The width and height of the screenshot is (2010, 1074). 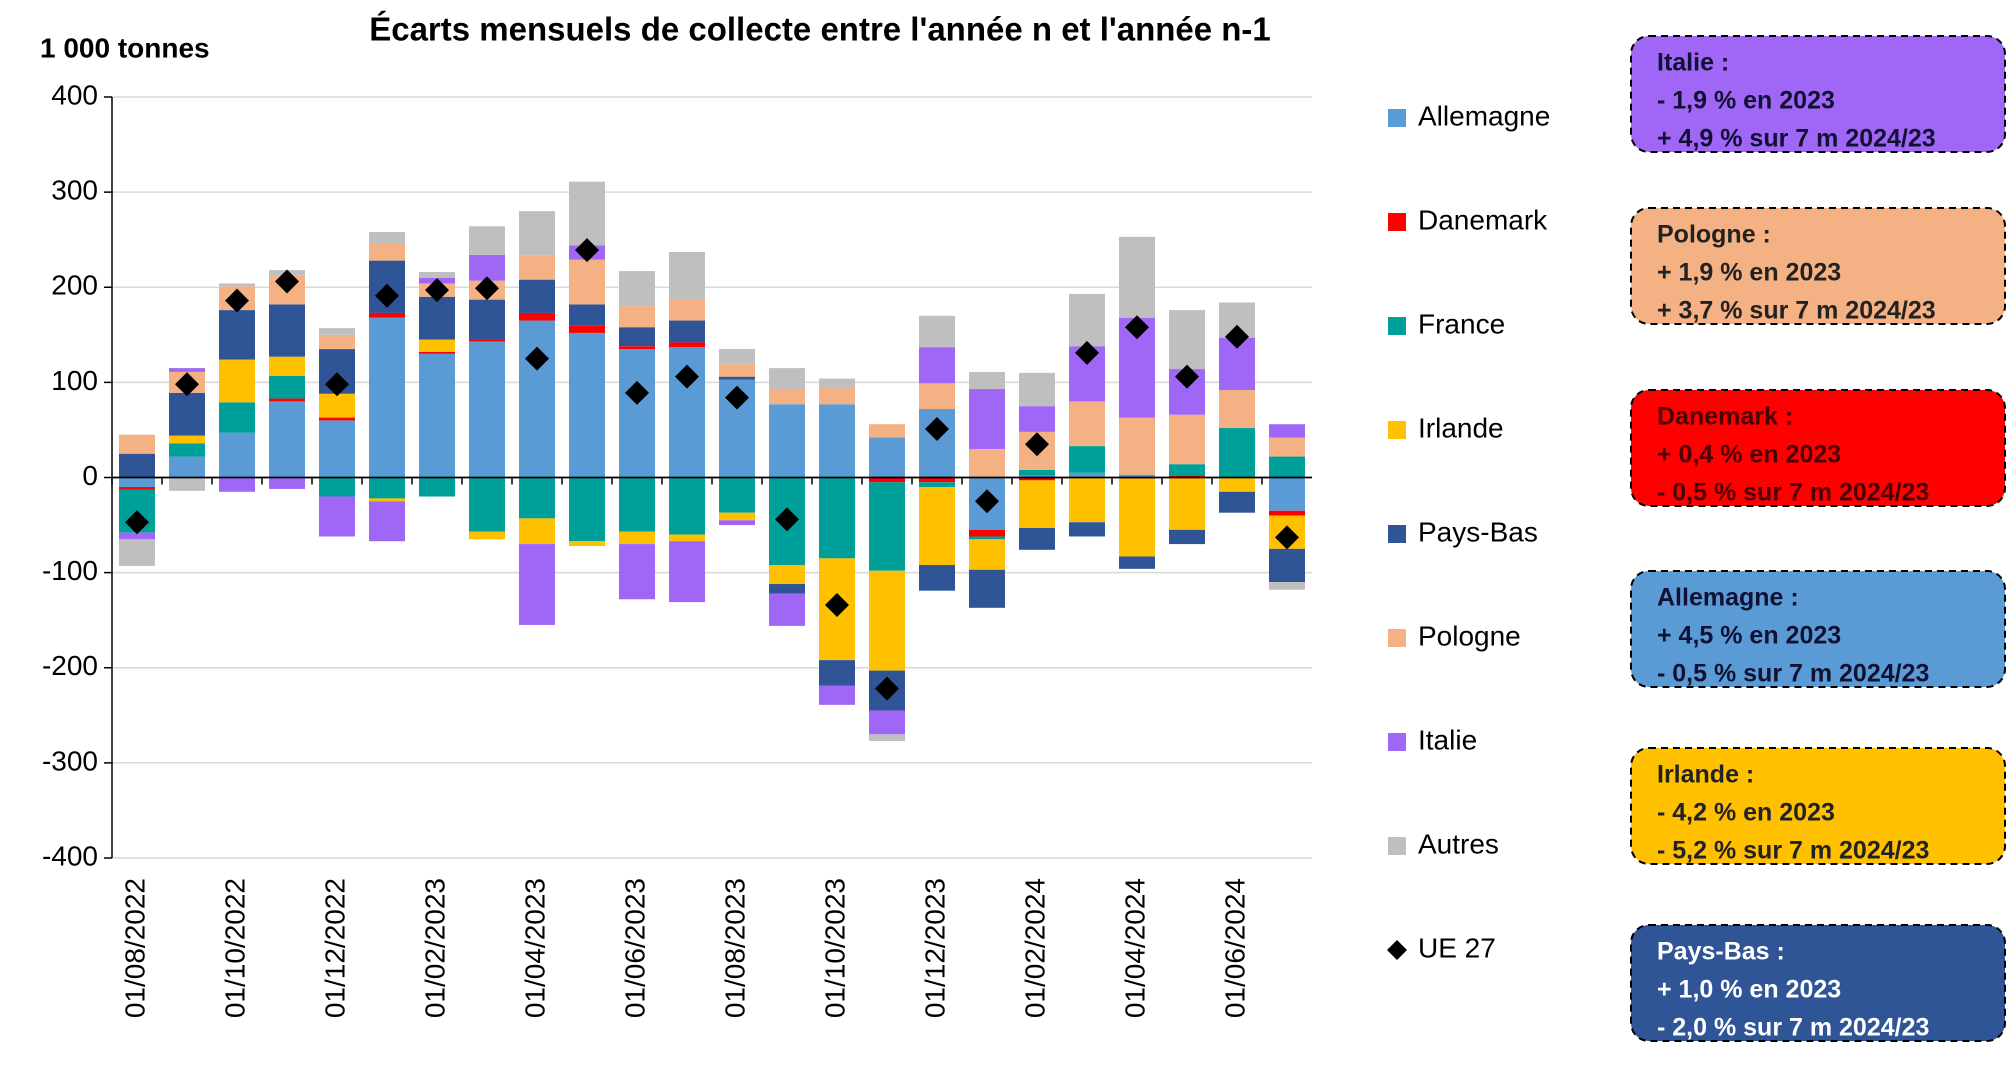 What do you see at coordinates (934, 948) in the screenshot?
I see `x-tick-label: 01/12/2023` at bounding box center [934, 948].